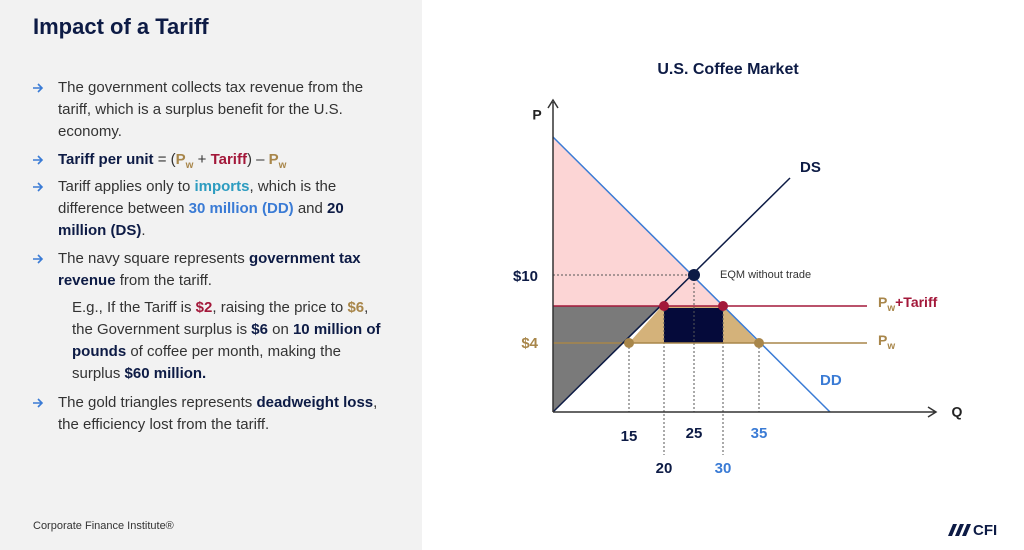 This screenshot has width=1024, height=550. What do you see at coordinates (959, 530) in the screenshot?
I see `logo-mark` at bounding box center [959, 530].